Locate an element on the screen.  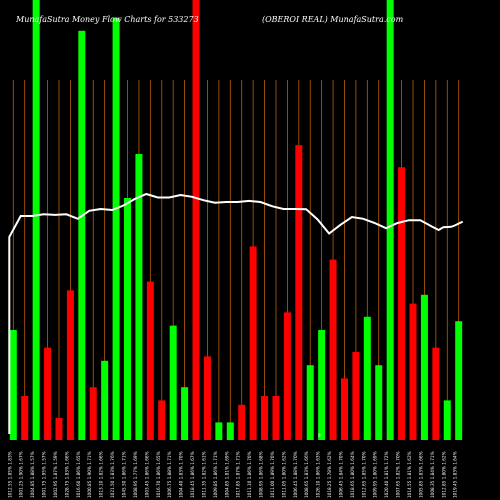
chart-subtitle: (OBEROI REAL) MunafaSutra.com is located at coordinates (333, 19).